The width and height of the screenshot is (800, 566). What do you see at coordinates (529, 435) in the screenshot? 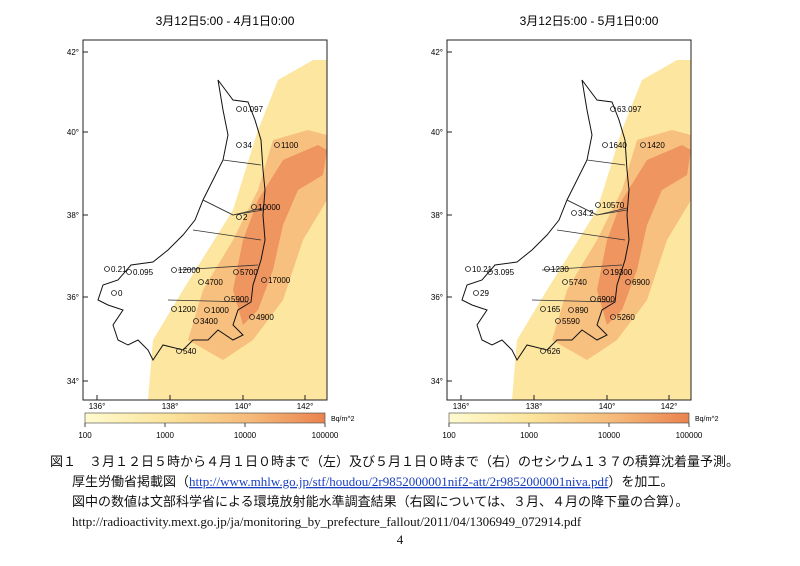
I see `colorbar-label: 1000` at bounding box center [529, 435].